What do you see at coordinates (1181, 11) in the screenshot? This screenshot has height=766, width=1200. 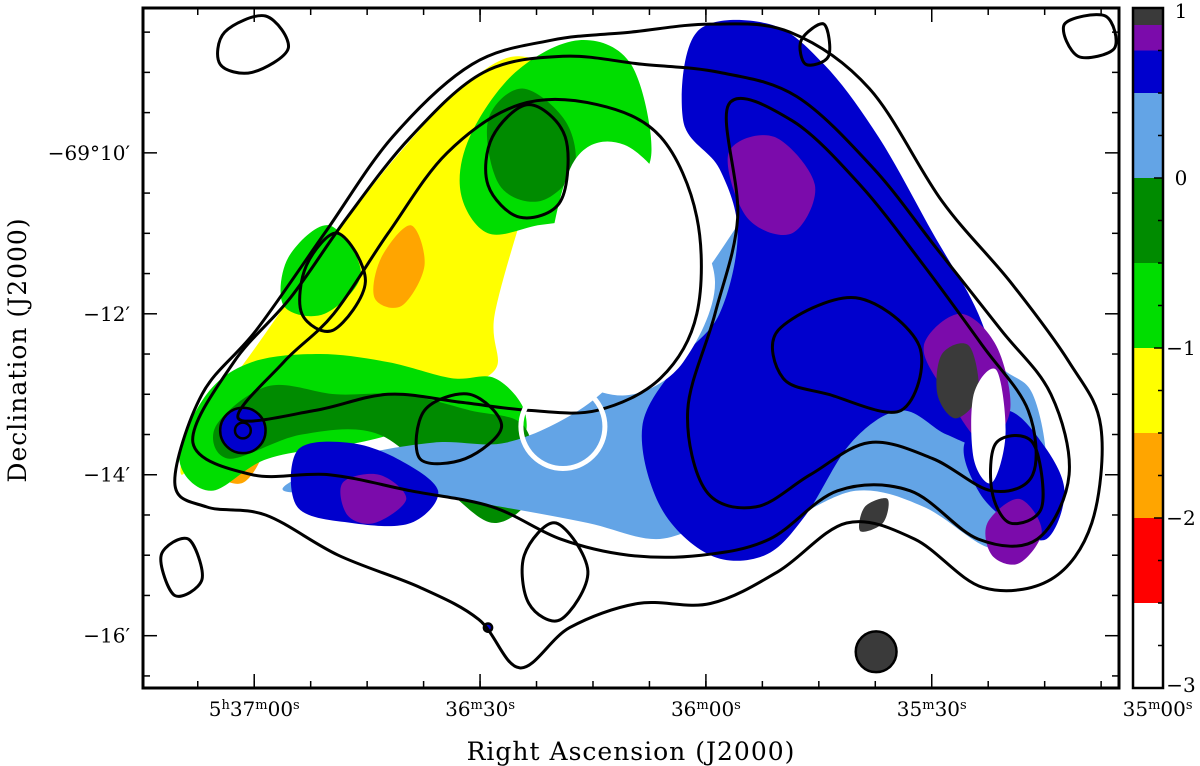 I see `colorbar-label-0: 1` at bounding box center [1181, 11].